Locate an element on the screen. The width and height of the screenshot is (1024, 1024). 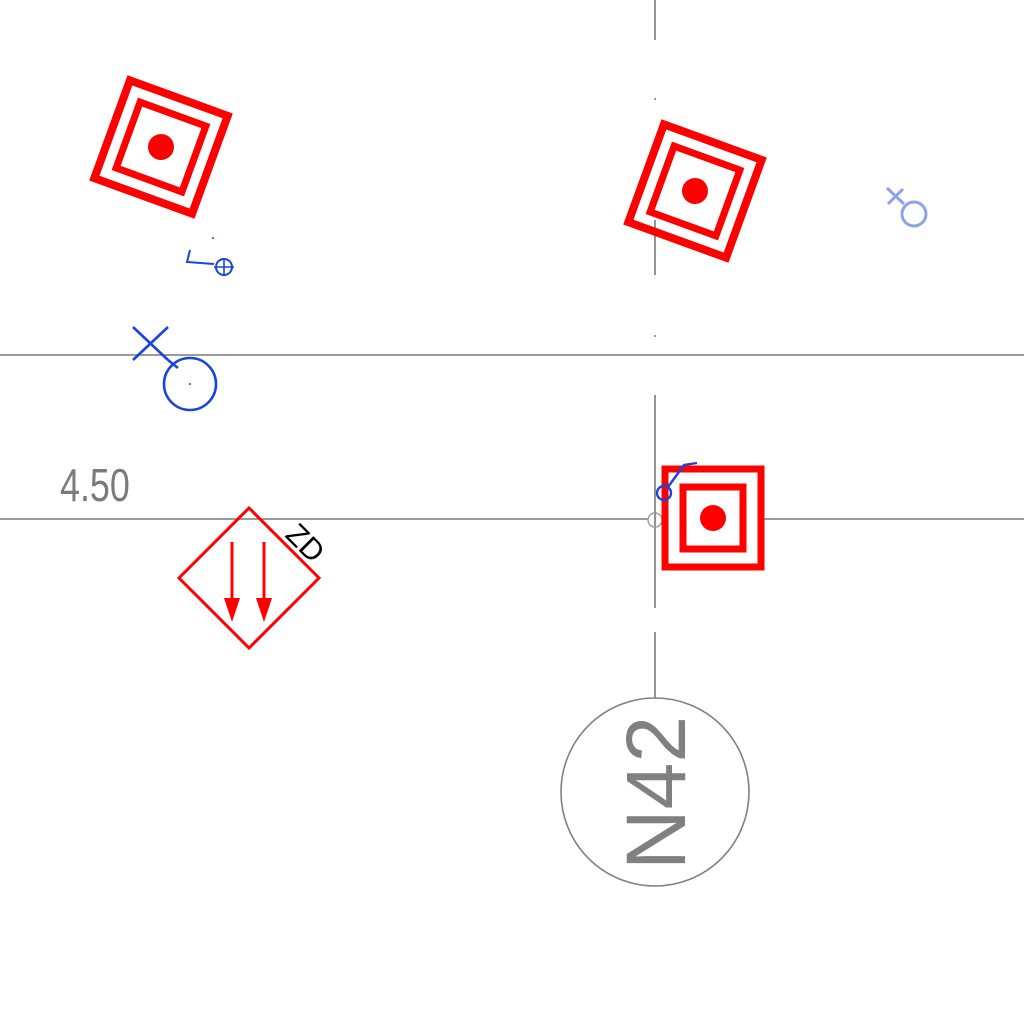
valve-faded-right is located at coordinates (906, 207).